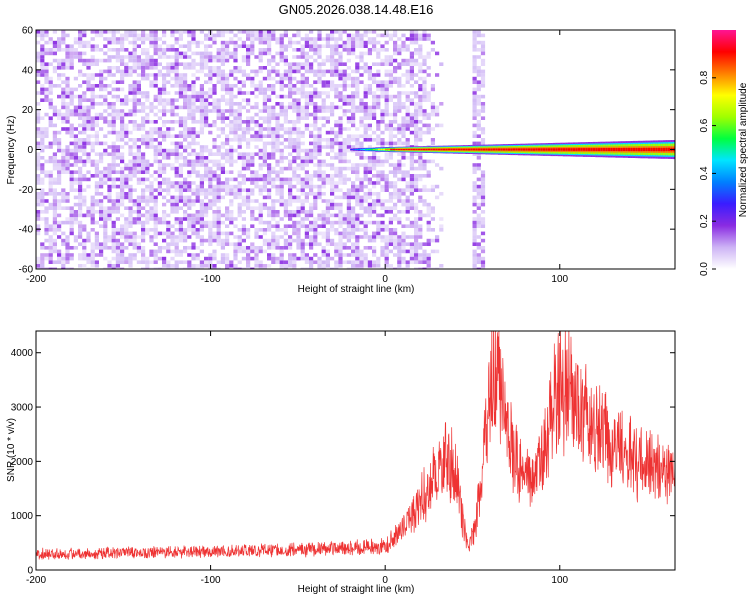 This screenshot has height=600, width=750. I want to click on y-tick-label: 1000, so click(22, 516).